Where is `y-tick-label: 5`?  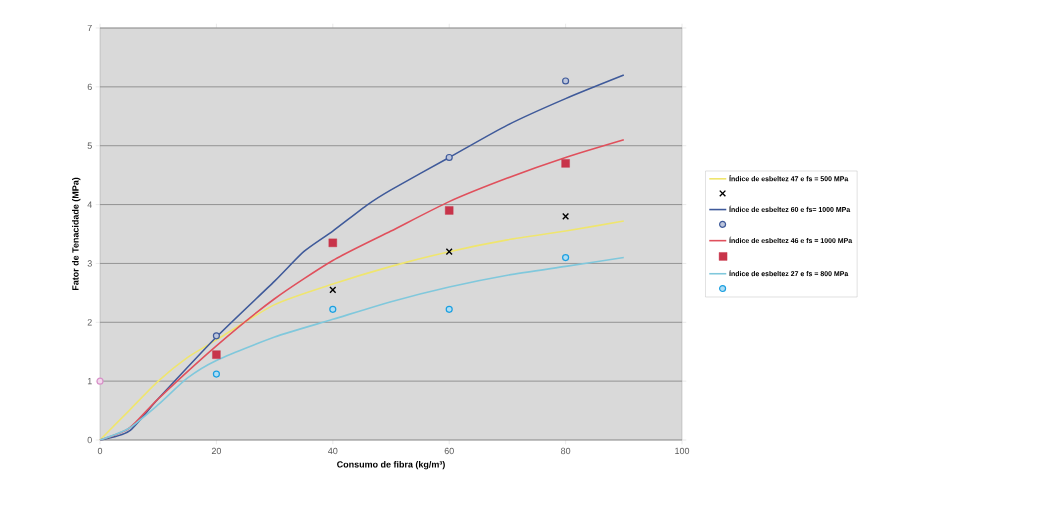
y-tick-label: 5 is located at coordinates (89, 145).